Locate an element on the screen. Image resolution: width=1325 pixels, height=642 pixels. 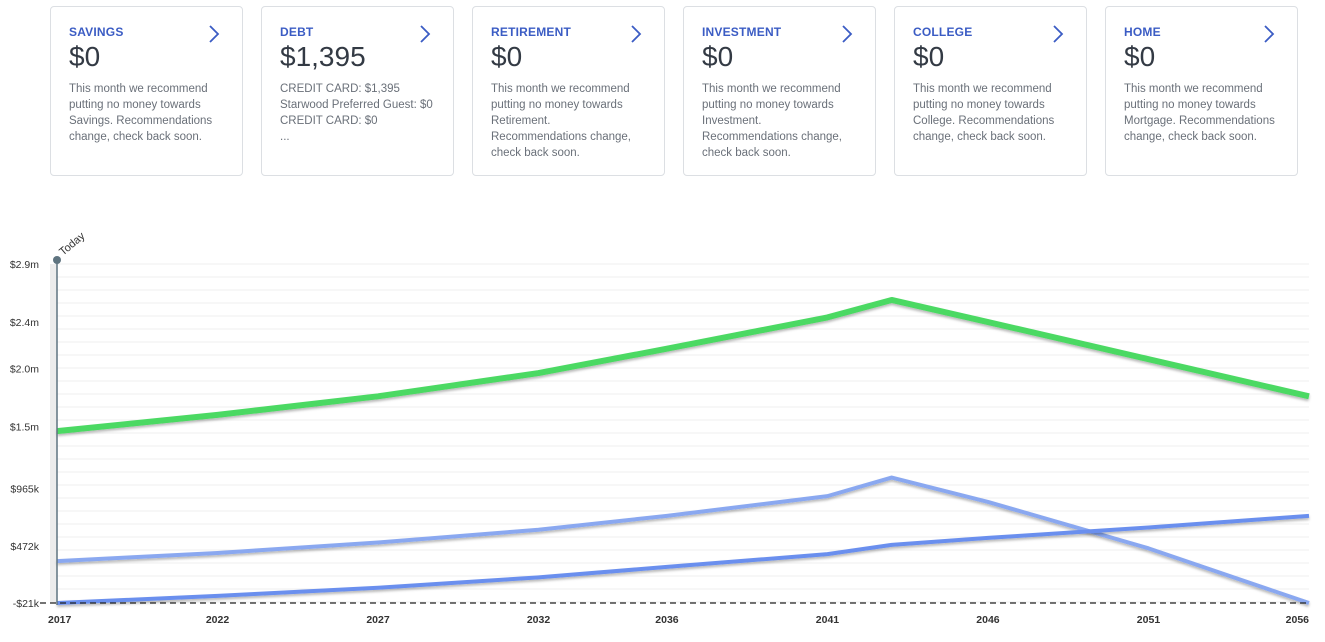
x-tick-label: 2041 is located at coordinates (828, 620).